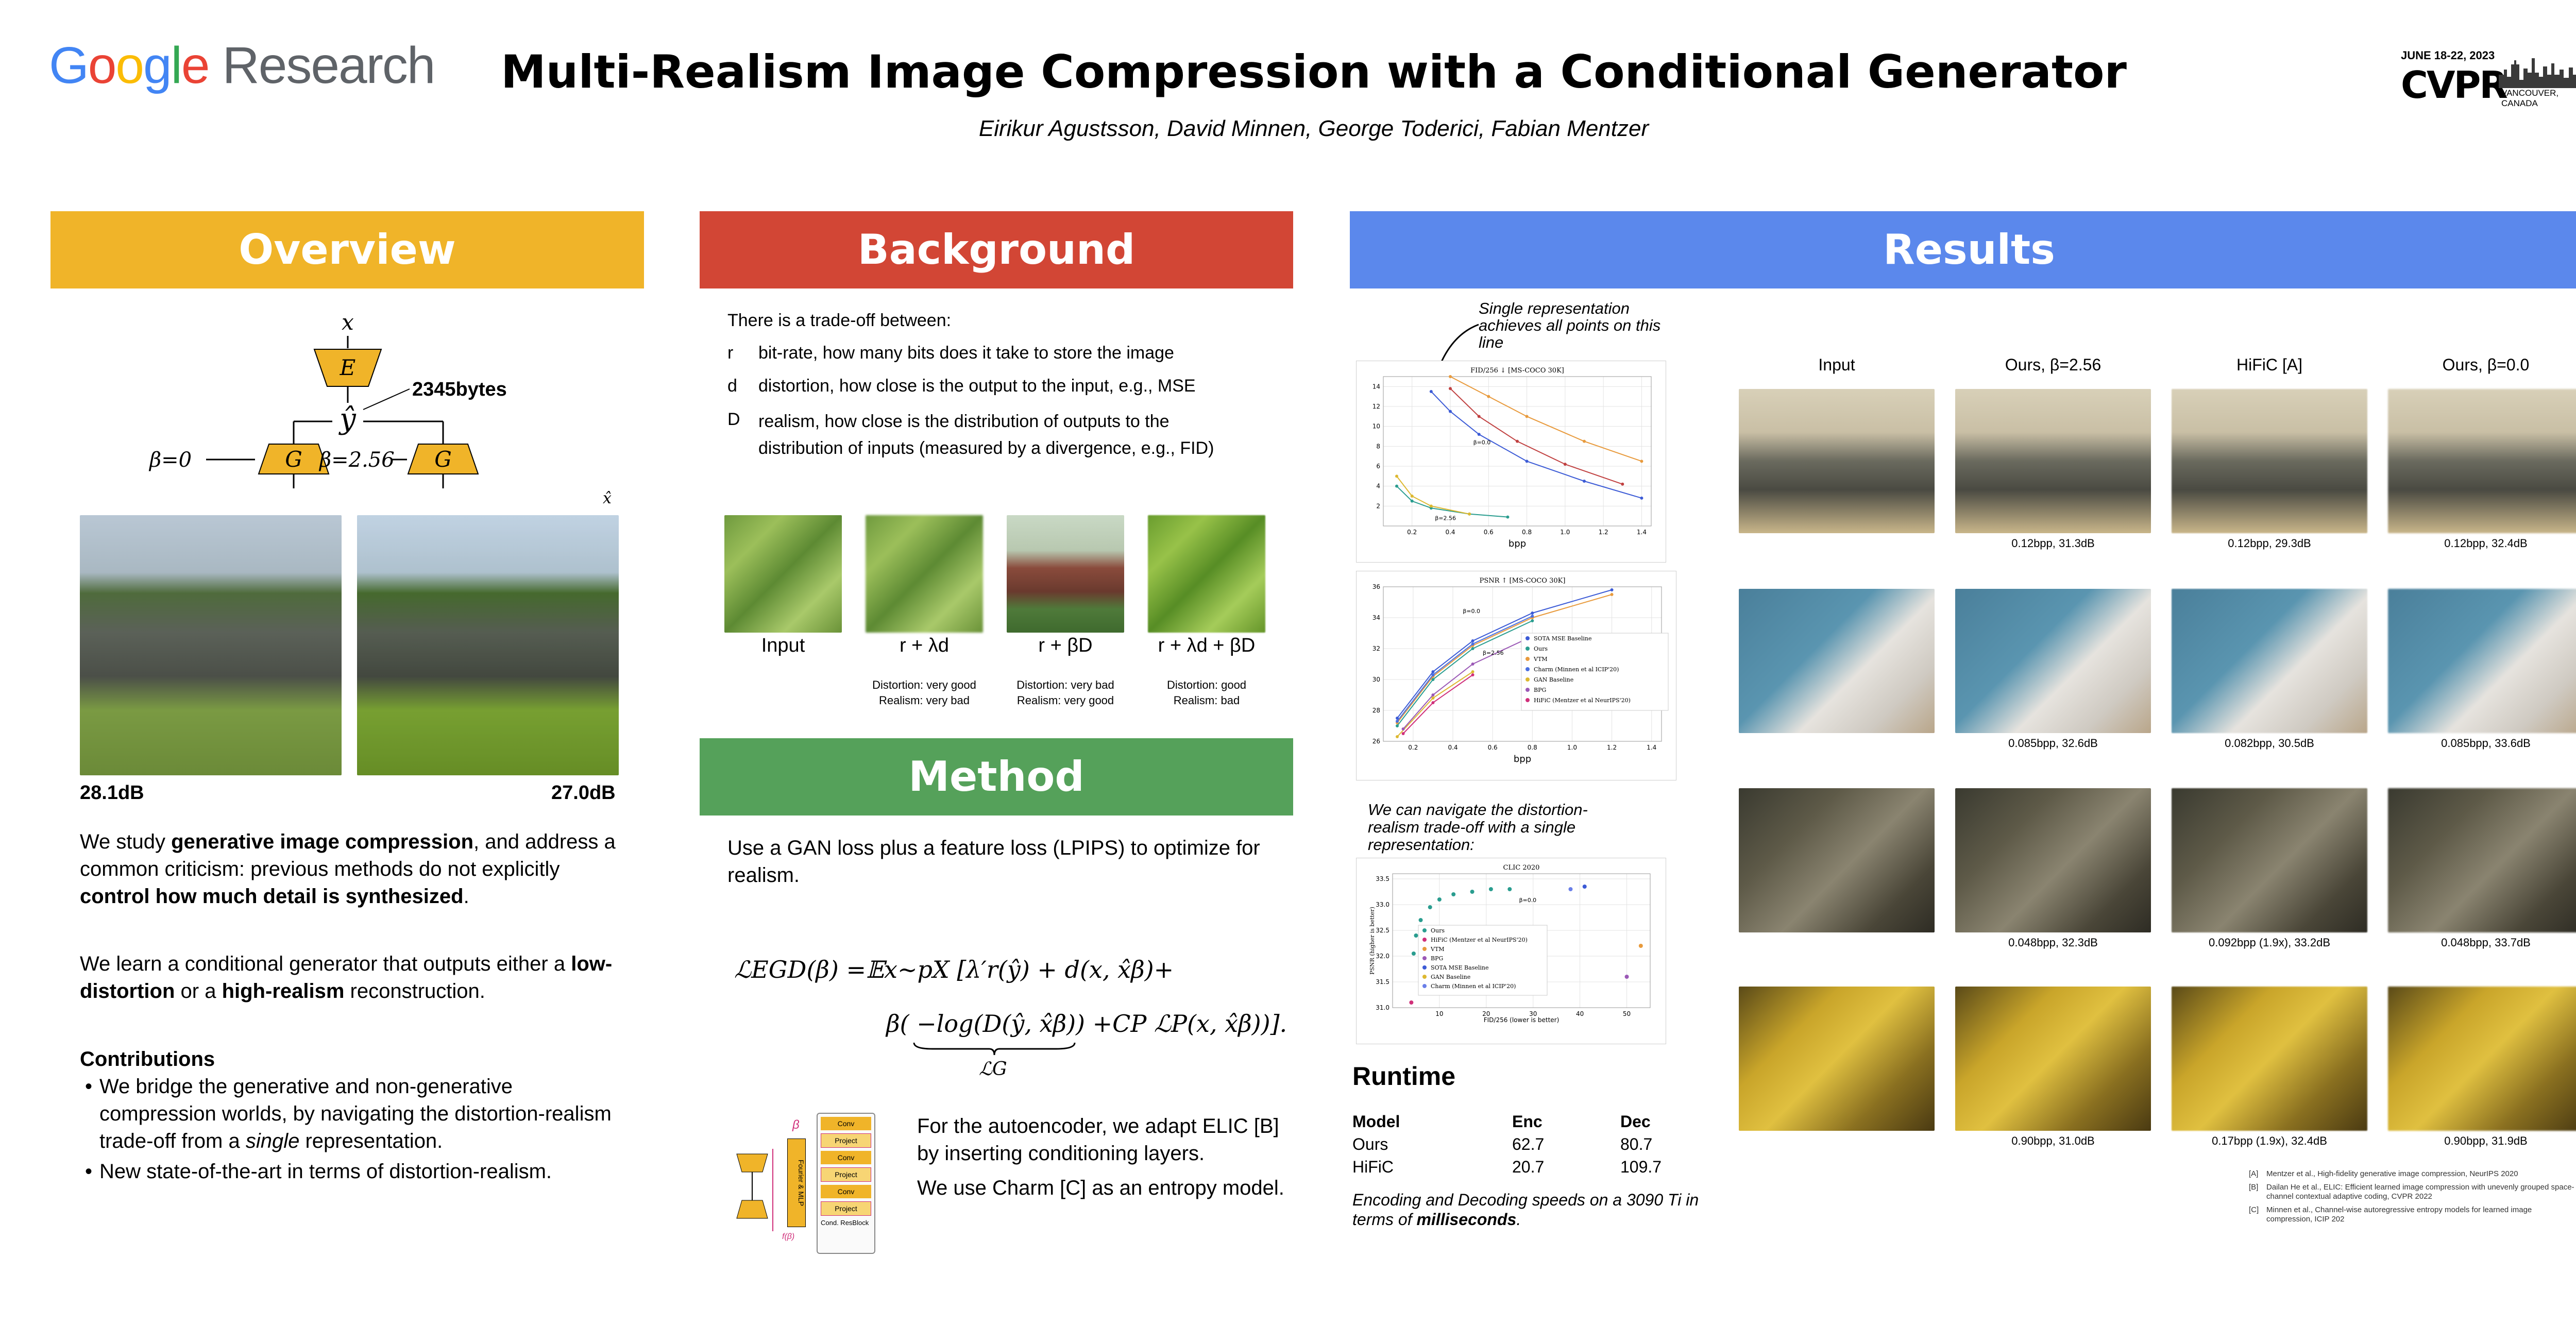 The image size is (2576, 1325). I want to click on google-research-logo: Google Research, so click(242, 65).